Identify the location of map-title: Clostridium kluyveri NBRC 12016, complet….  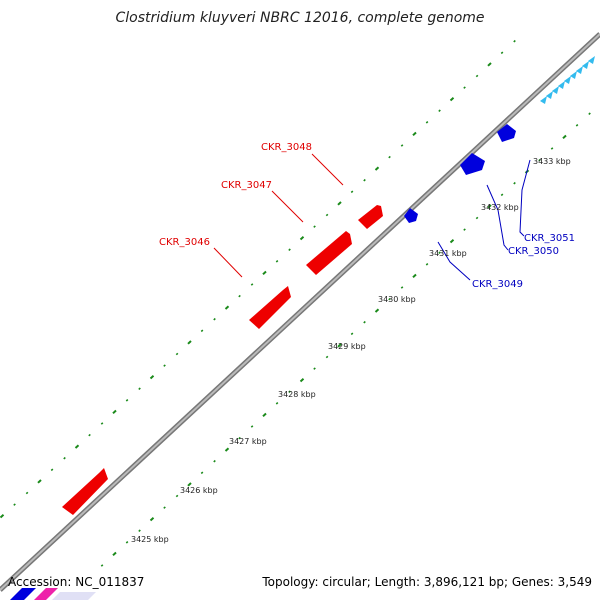
(300, 18).